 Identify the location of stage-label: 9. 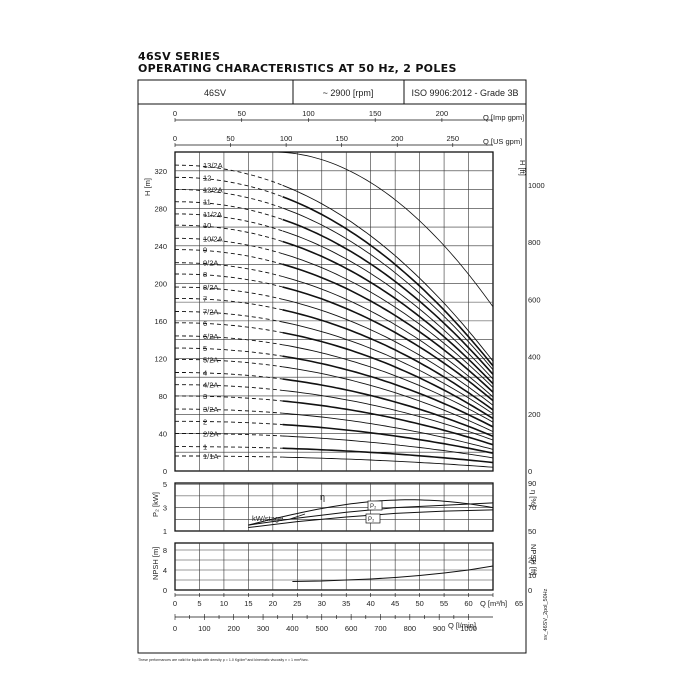
(205, 250).